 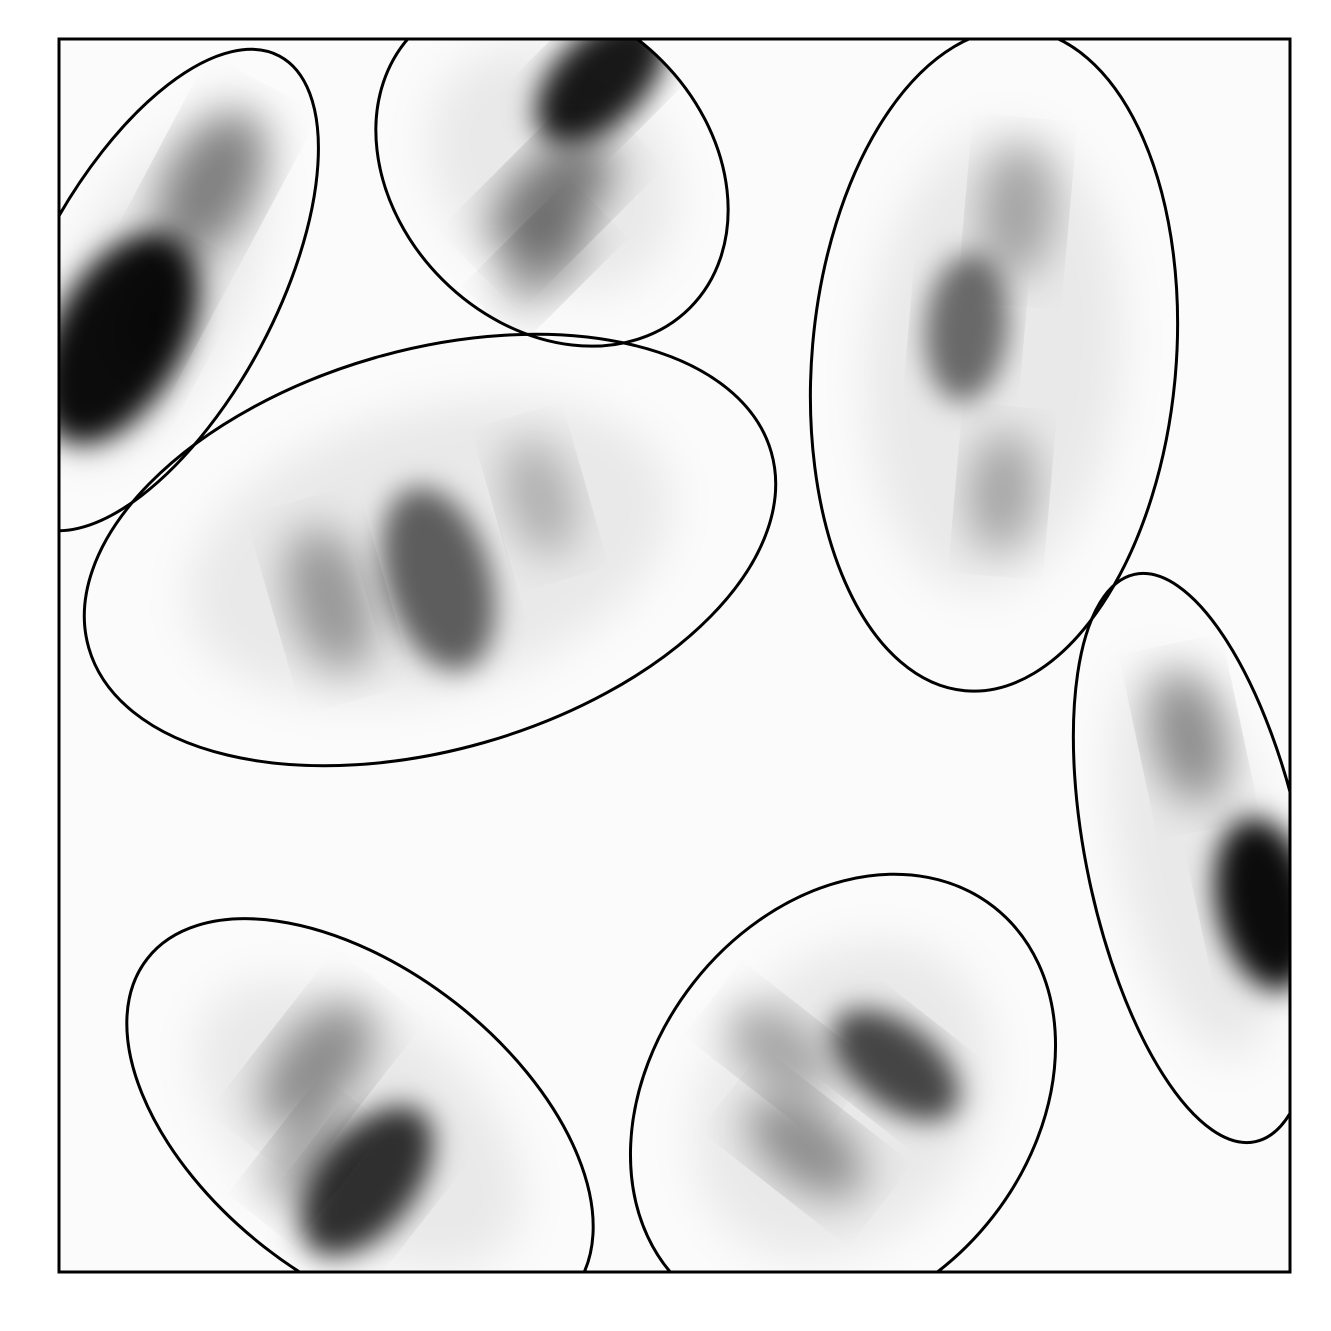 I want to click on ellipse-top-right-shading, so click(x=994, y=360).